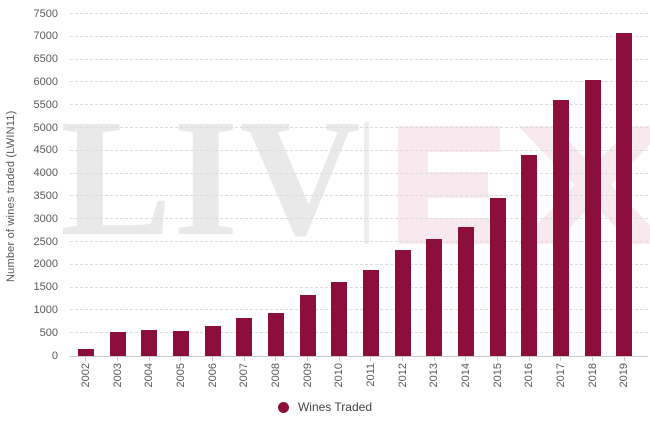 Image resolution: width=650 pixels, height=432 pixels. I want to click on x-tick-slot-2011, so click(371, 358).